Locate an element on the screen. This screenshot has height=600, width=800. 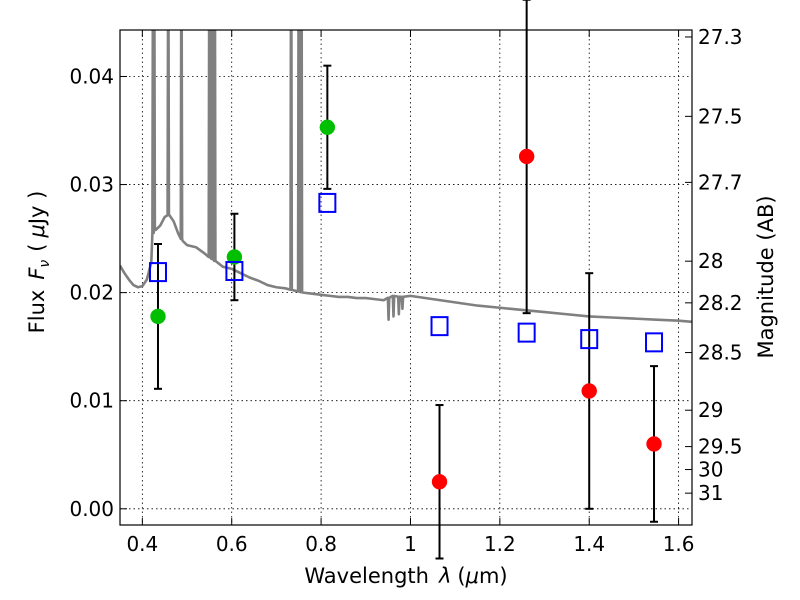
y-tick-label: 0.00 is located at coordinates (91, 509).